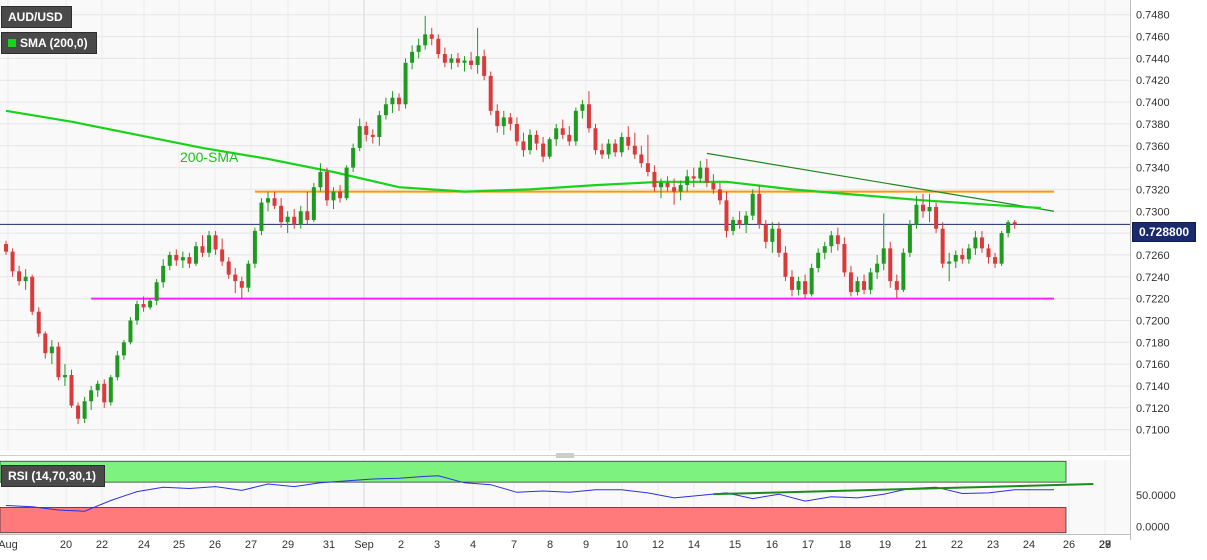 The image size is (1207, 560). Describe the element at coordinates (549, 493) in the screenshot. I see `rsi-series` at that location.